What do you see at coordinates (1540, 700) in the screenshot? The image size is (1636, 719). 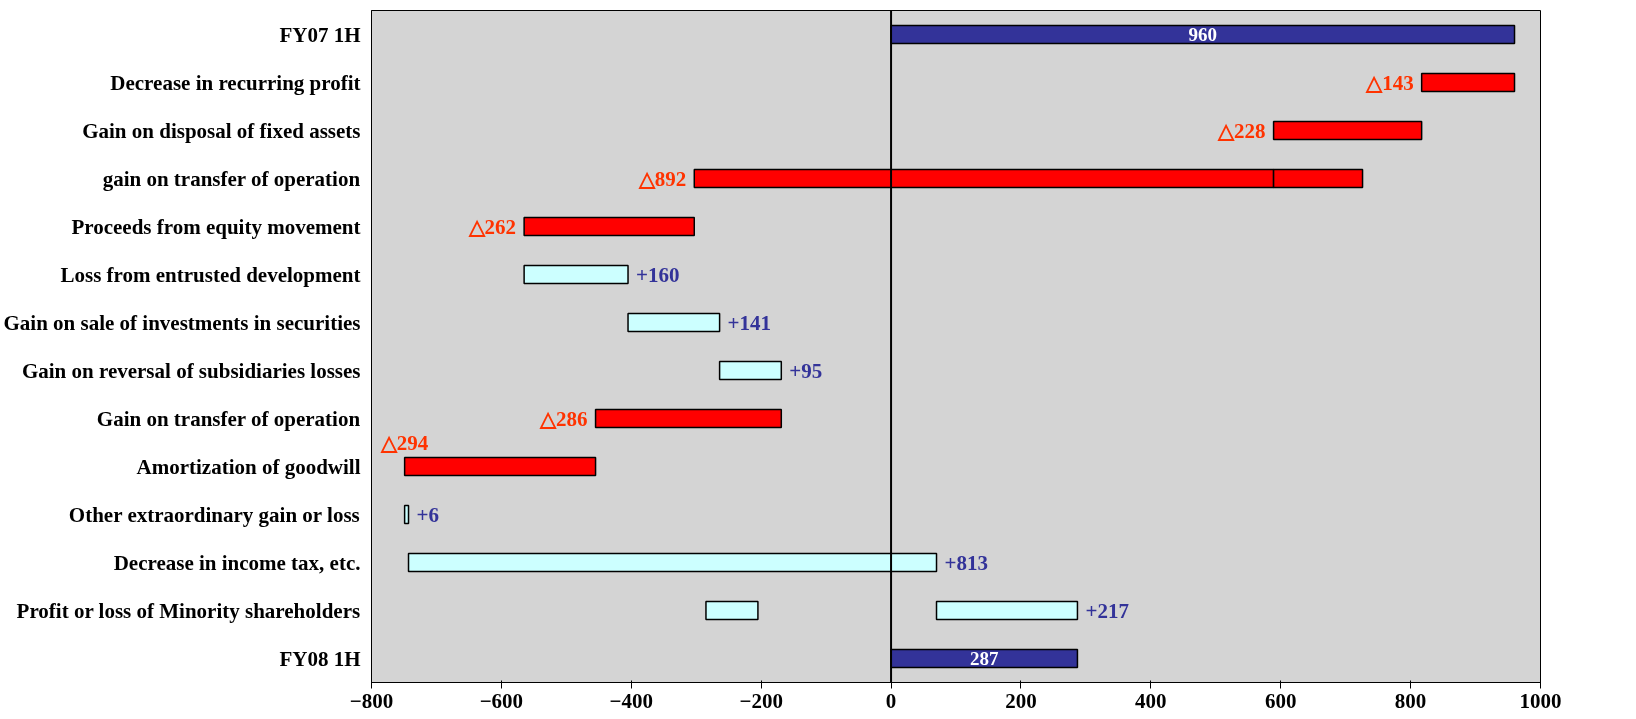 I see `x-tick-label: 1000` at bounding box center [1540, 700].